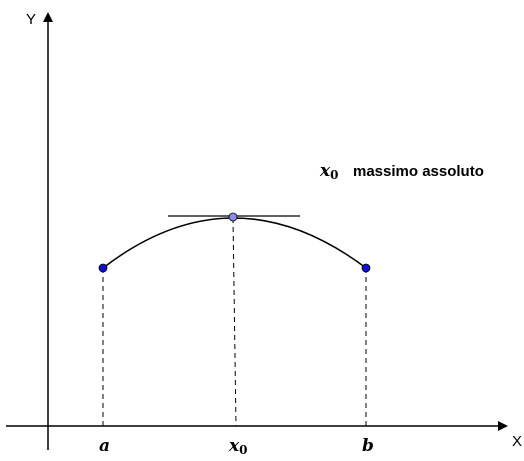 The height and width of the screenshot is (461, 524). What do you see at coordinates (233, 217) in the screenshot?
I see `max-point-dot` at bounding box center [233, 217].